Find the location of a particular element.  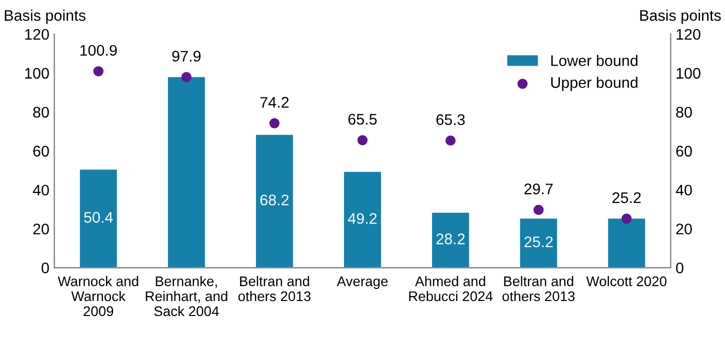

y2-tick-label: 40 is located at coordinates (684, 190).